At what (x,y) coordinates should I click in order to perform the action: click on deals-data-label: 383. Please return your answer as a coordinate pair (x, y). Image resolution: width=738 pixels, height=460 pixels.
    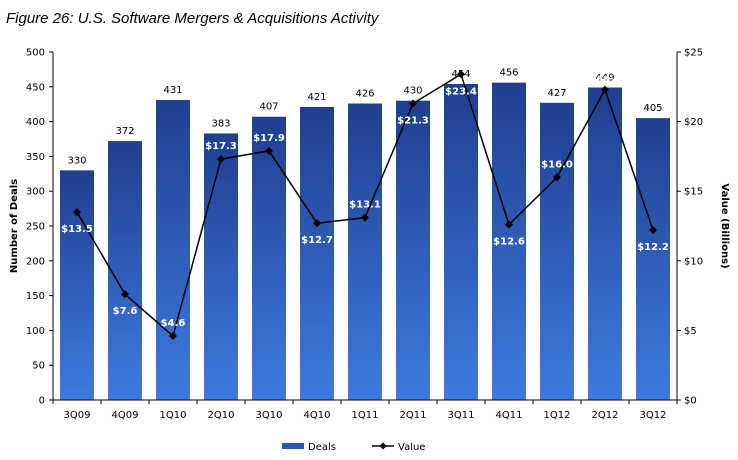
    Looking at the image, I should click on (220, 123).